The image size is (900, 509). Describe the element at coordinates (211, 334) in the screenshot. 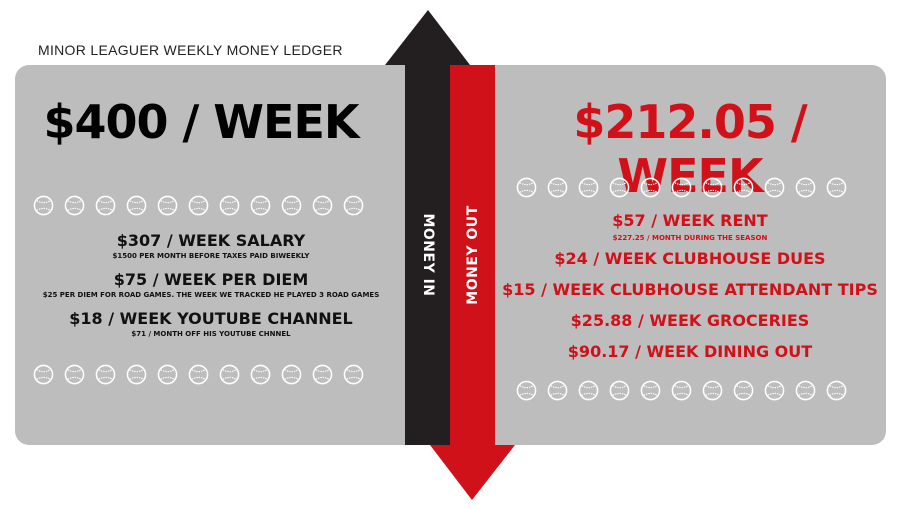

I see `income-item-note: $71 / MONTH OFF HIS YOUTUBE CHNNEL` at that location.